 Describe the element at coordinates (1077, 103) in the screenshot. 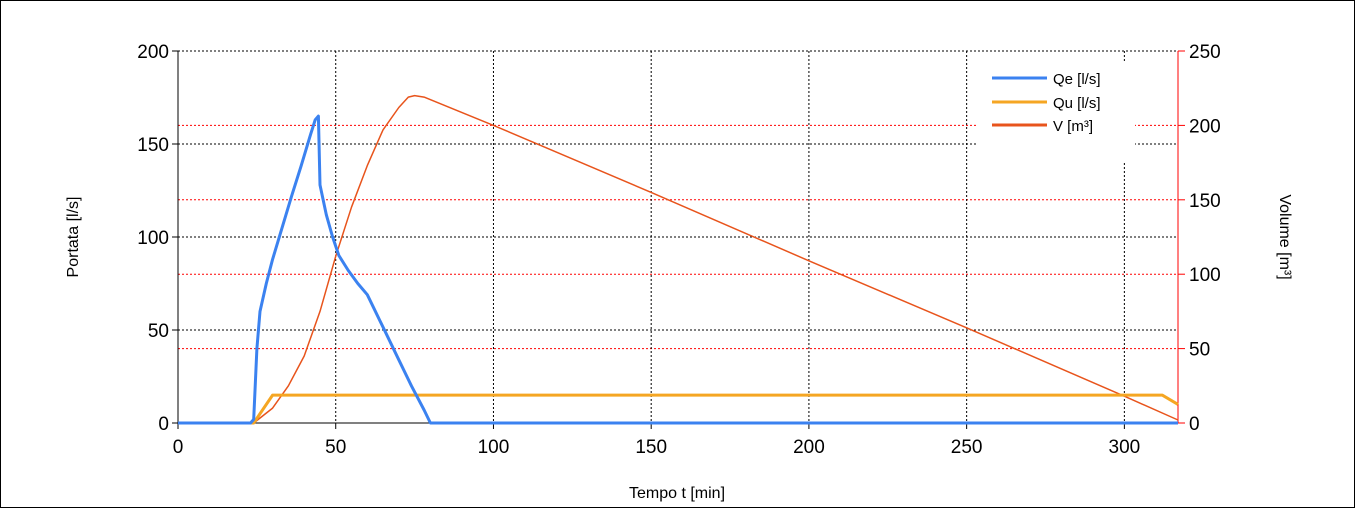

I see `legend-label-qu: Qu [l/s]` at that location.